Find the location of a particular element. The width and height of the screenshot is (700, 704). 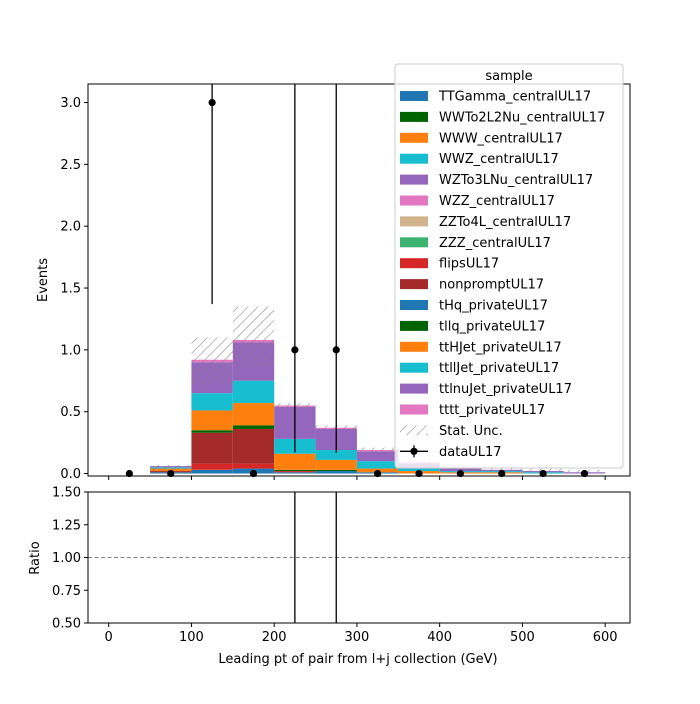

legend-label: ttllJet_privateUL17 is located at coordinates (499, 368).